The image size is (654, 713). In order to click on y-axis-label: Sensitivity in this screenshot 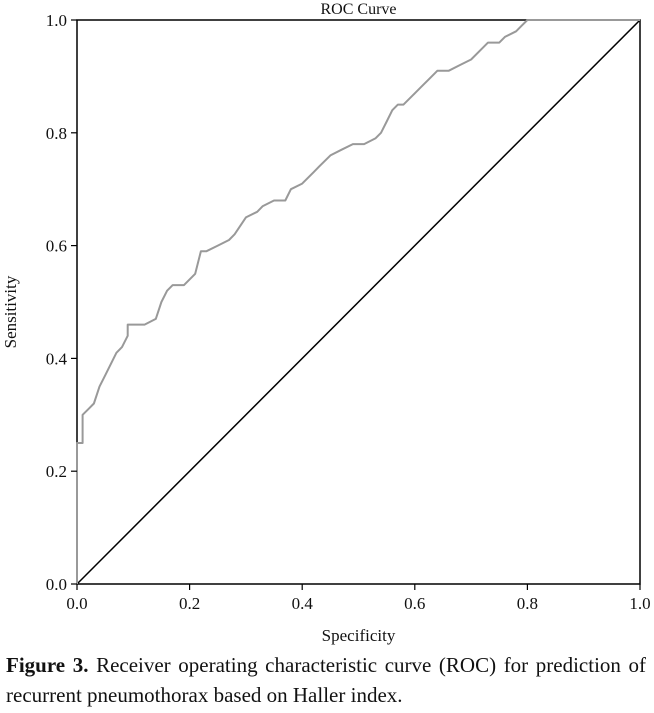, I will do `click(10, 311)`.